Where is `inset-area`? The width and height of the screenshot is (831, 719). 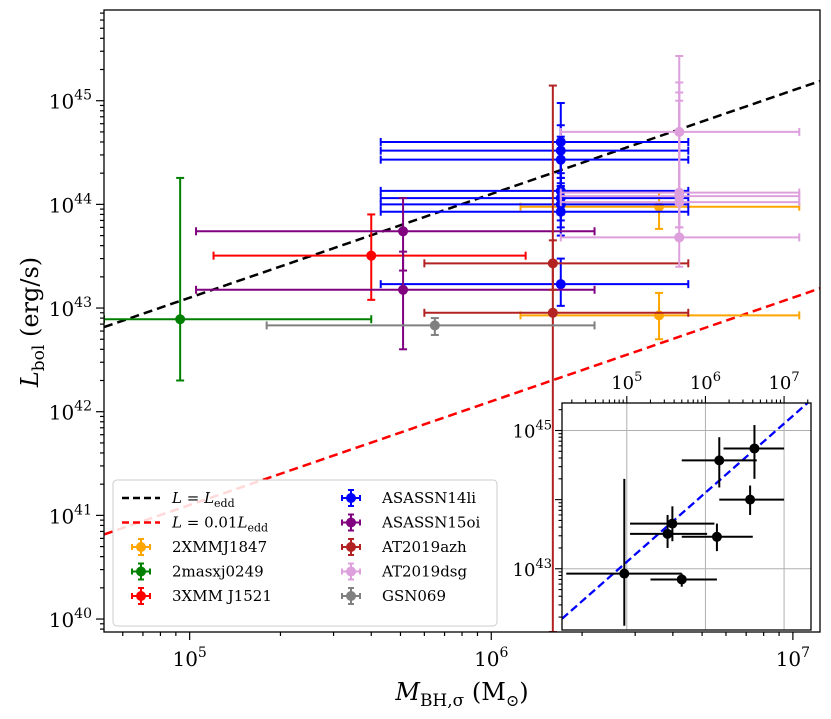
inset-area is located at coordinates (686, 516).